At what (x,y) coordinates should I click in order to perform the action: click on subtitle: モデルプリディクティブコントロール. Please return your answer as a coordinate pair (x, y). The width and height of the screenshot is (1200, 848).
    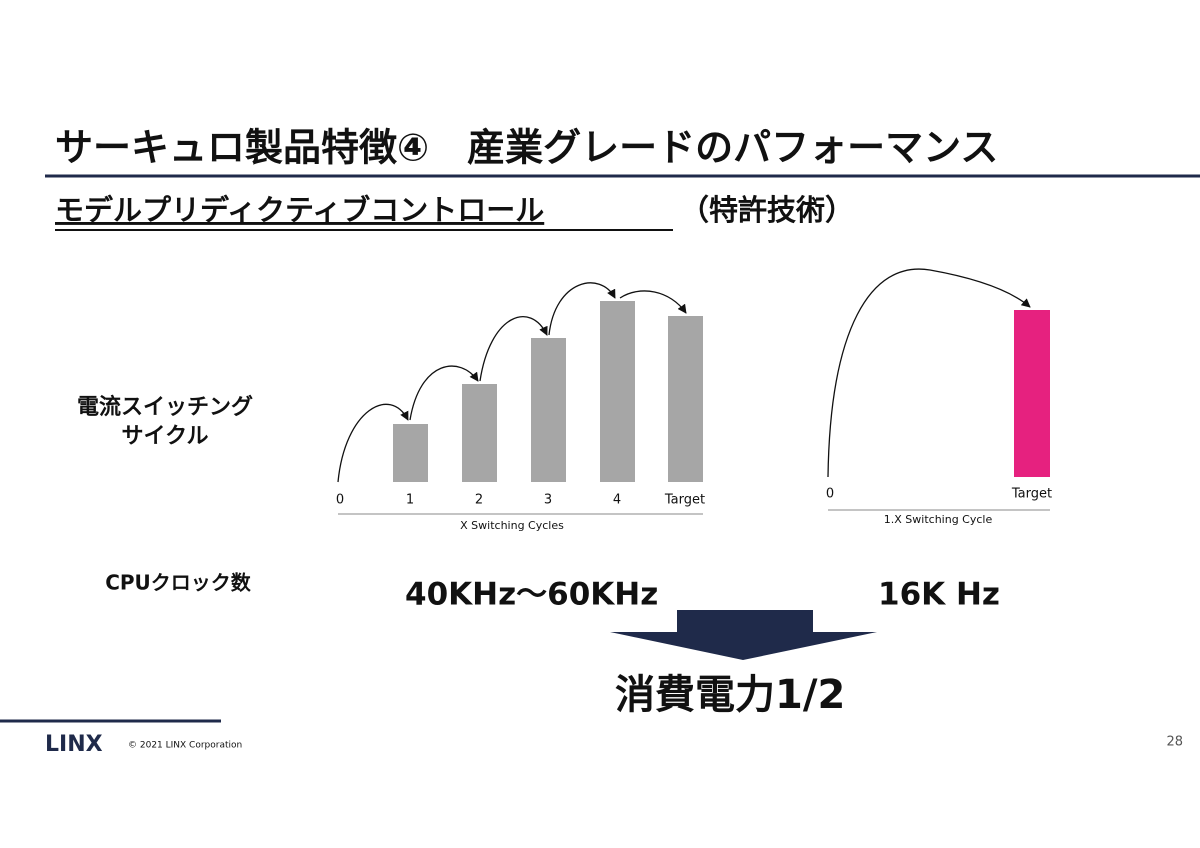
    Looking at the image, I should click on (299, 210).